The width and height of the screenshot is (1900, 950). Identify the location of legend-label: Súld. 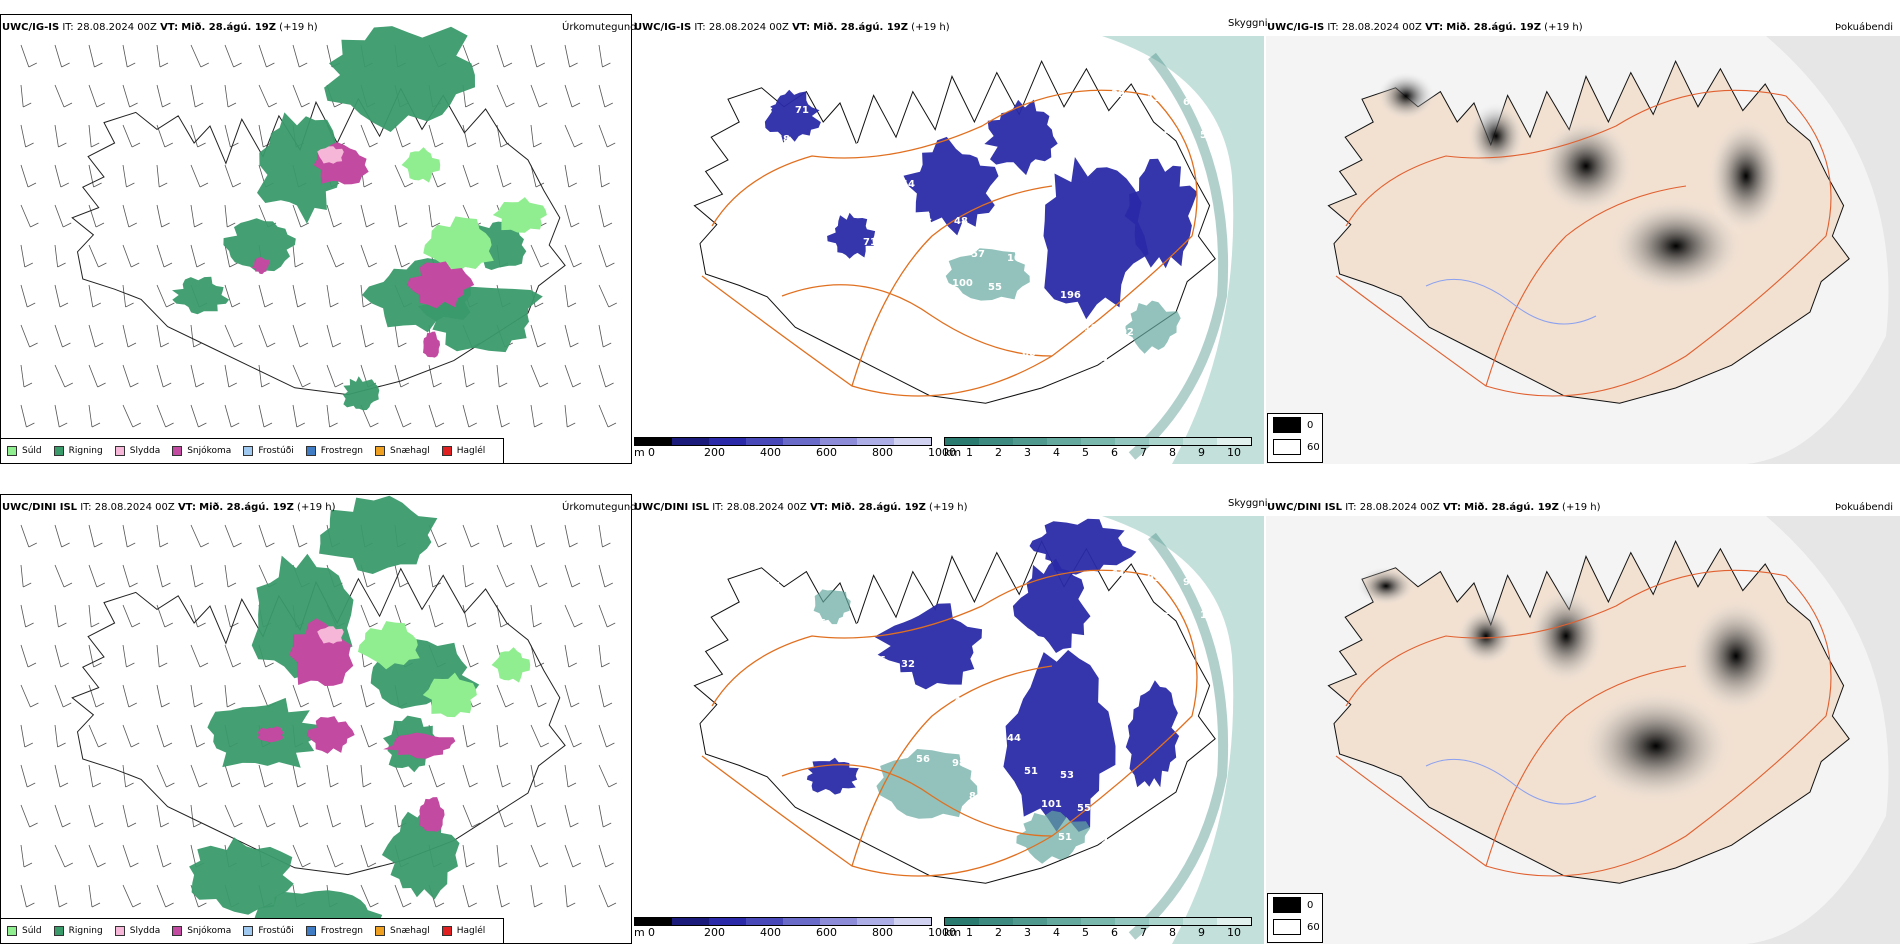
(32, 451).